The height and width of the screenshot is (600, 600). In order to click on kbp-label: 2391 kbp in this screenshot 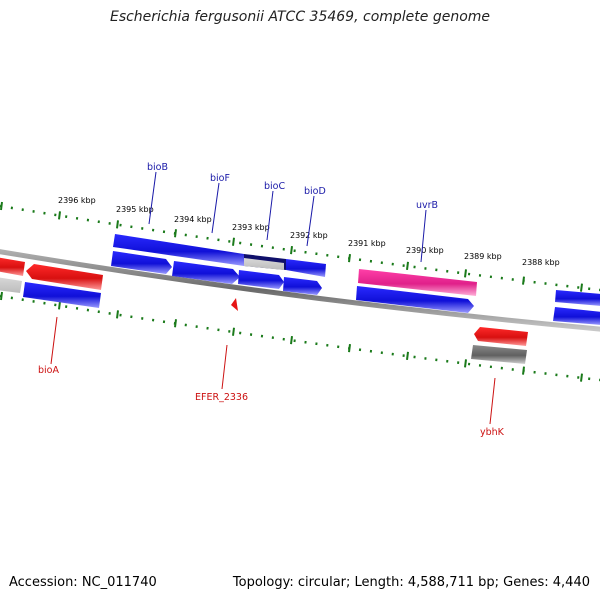, I will do `click(367, 243)`.